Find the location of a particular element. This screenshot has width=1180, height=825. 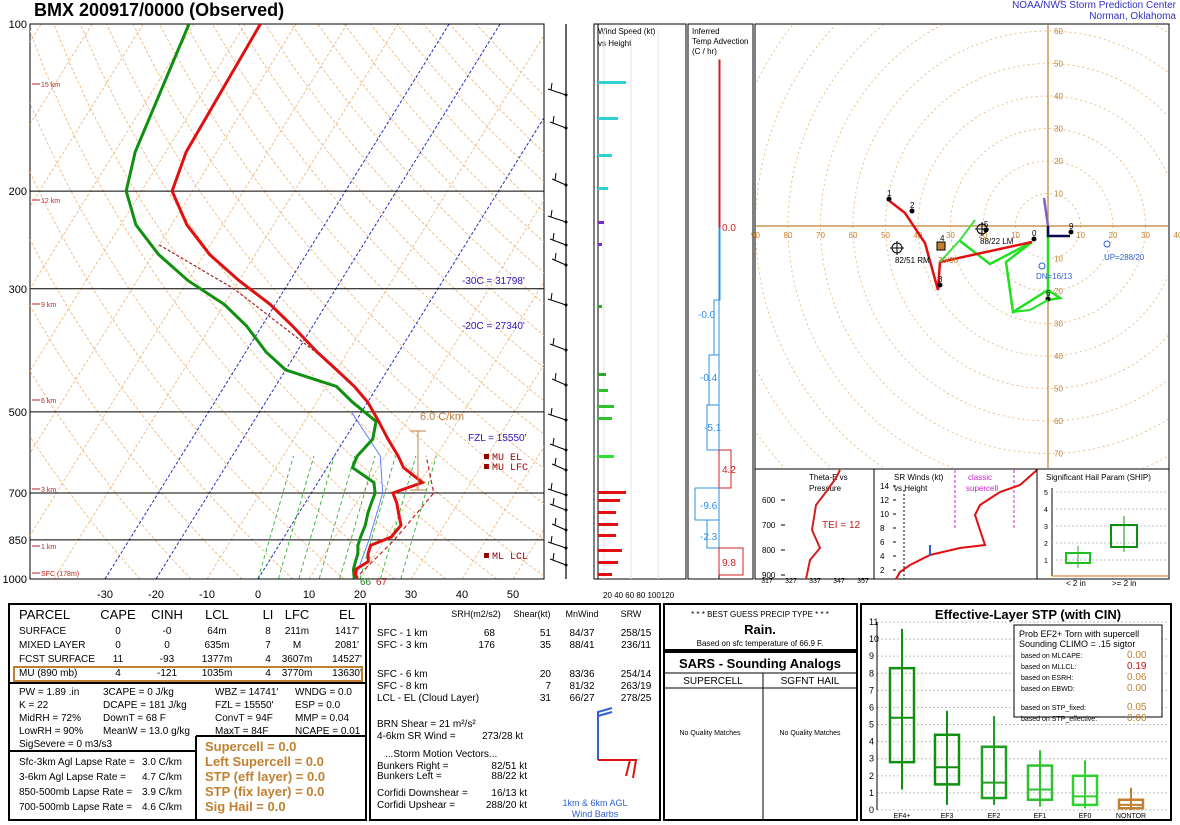

parcel-cell: FCST SURFACE is located at coordinates (57, 659).